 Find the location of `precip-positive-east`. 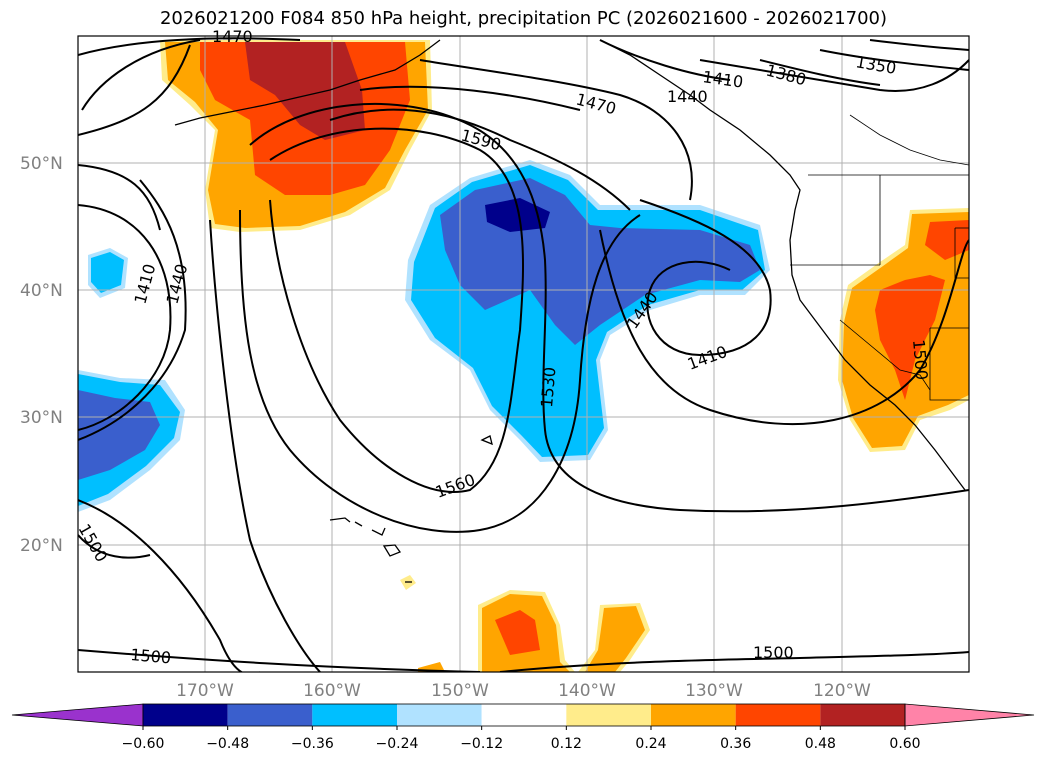

precip-positive-east is located at coordinates (903, 330).